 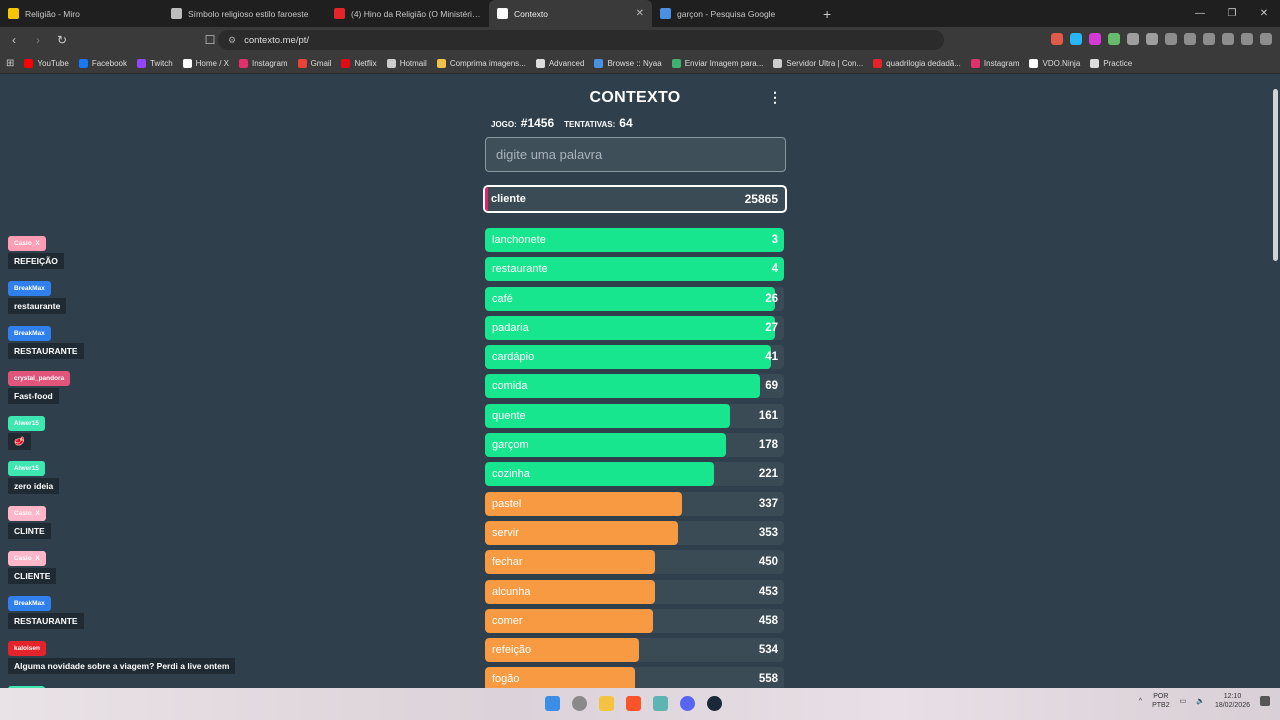 What do you see at coordinates (53, 63) in the screenshot?
I see `bookmark-label: YouTube` at bounding box center [53, 63].